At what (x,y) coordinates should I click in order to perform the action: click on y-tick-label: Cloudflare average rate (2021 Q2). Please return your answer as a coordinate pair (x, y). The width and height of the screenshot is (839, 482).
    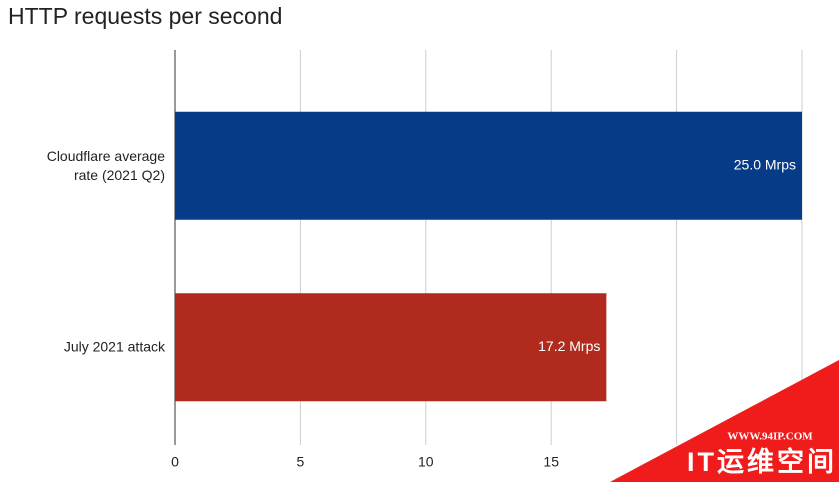
    Looking at the image, I should click on (105, 165).